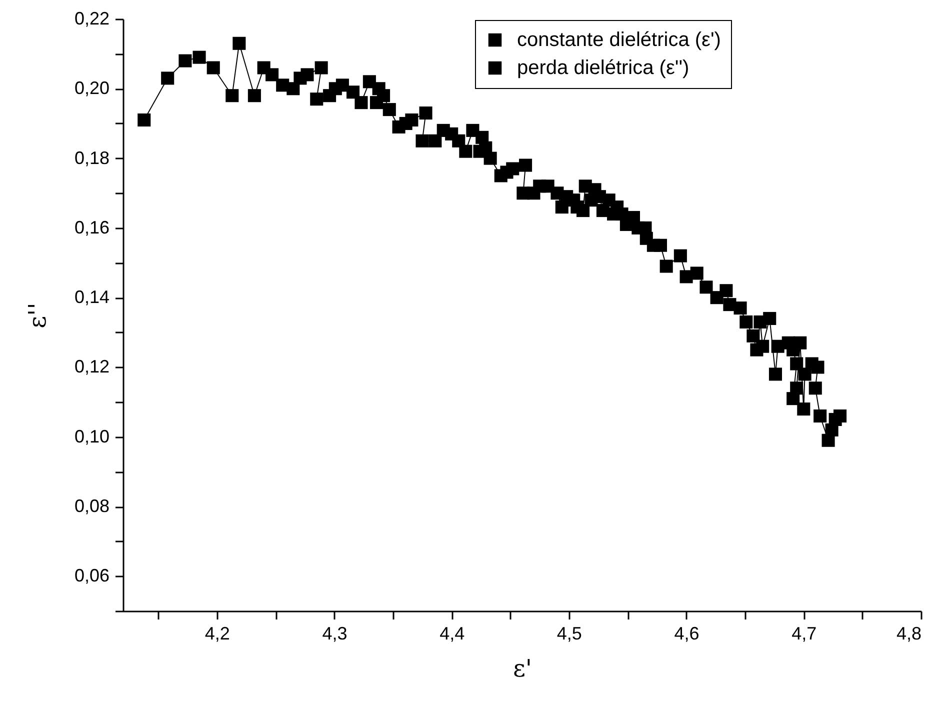  I want to click on x-tick-label: 4,8, so click(909, 634).